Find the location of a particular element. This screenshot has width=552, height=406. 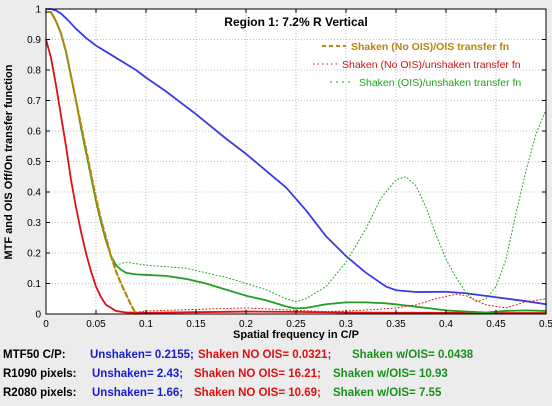

summary-noois-value: Shaken NO OIS= 10.69; is located at coordinates (257, 393).